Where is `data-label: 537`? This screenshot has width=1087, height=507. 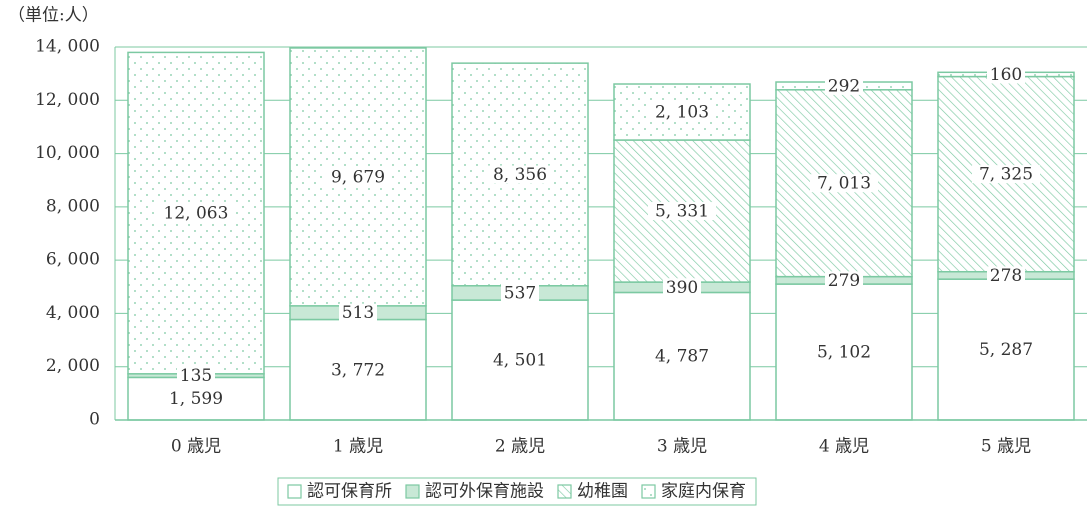
data-label: 537 is located at coordinates (520, 293).